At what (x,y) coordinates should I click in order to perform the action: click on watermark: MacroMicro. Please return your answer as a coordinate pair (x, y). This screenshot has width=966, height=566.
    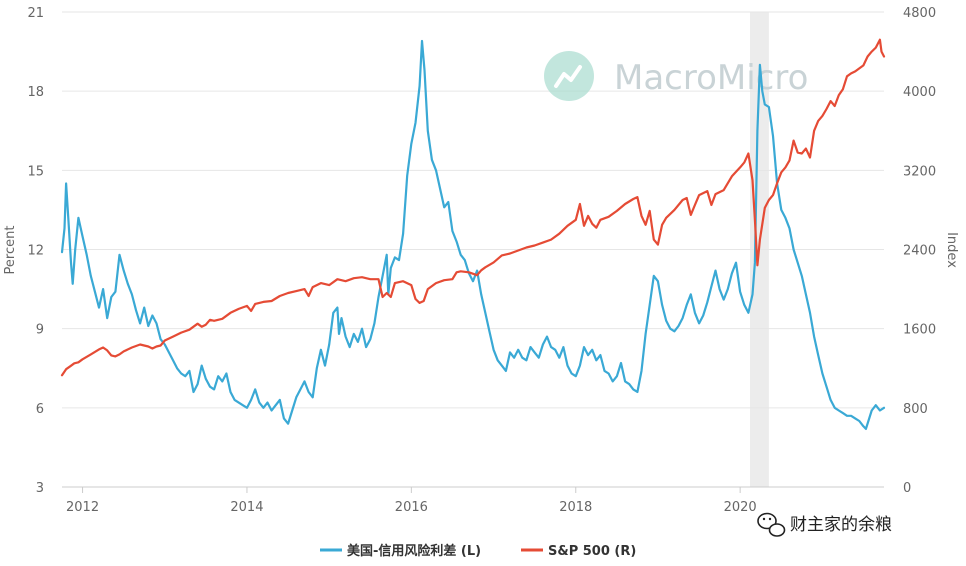
    Looking at the image, I should click on (676, 76).